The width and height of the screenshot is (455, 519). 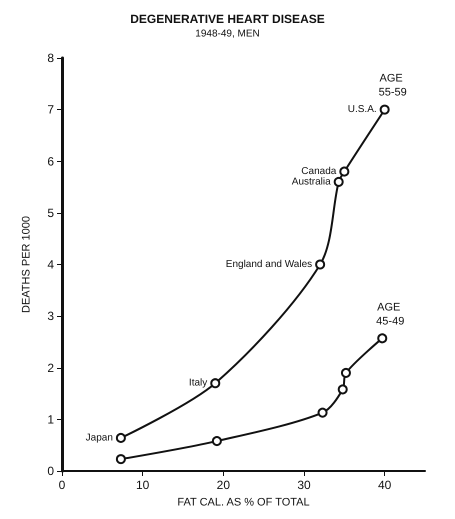 I want to click on y-axis-title: DEATHS PER 1000, so click(x=26, y=265).